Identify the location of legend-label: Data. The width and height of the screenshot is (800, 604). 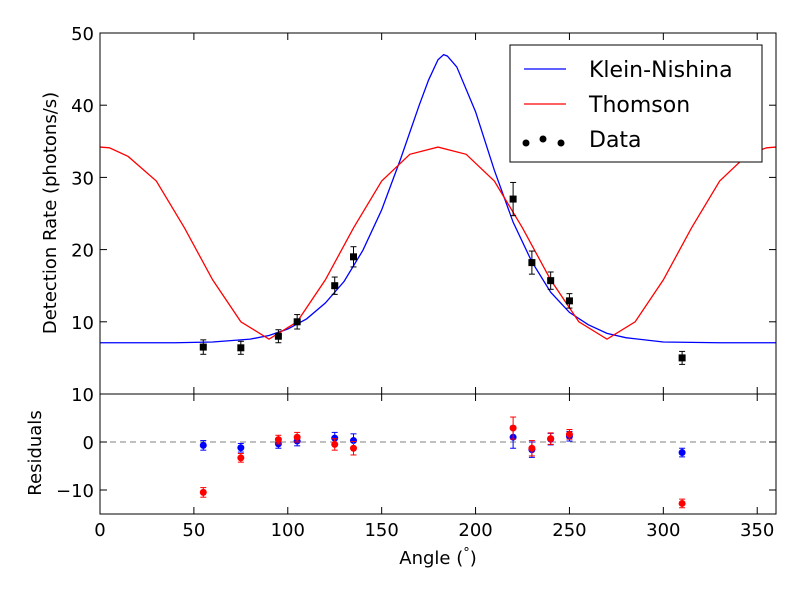
(615, 140).